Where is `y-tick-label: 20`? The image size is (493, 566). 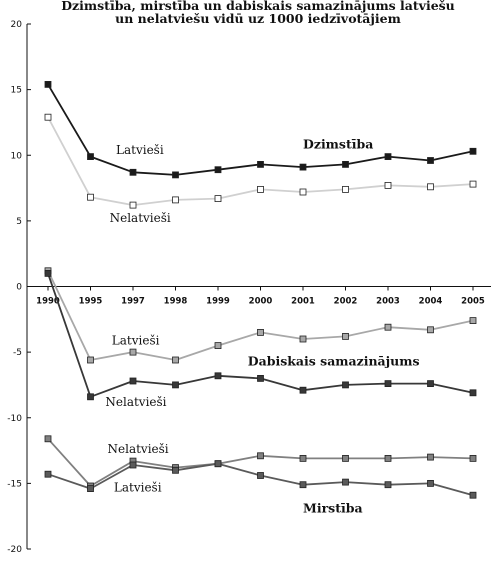
y-tick-label: 20 is located at coordinates (17, 25).